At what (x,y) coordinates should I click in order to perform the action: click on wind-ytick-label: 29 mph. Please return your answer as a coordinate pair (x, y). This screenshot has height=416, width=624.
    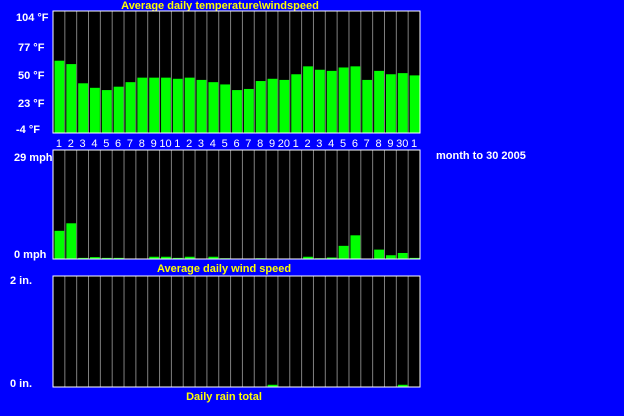
    Looking at the image, I should click on (33, 158).